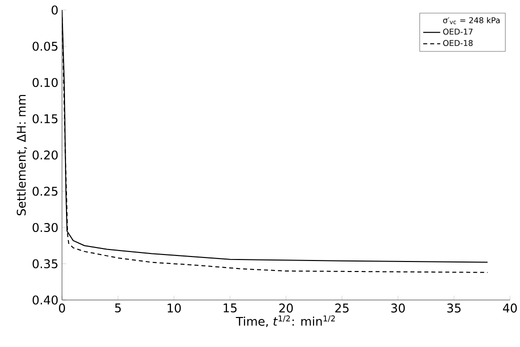 Image resolution: width=520 pixels, height=347 pixels. What do you see at coordinates (45, 119) in the screenshot?
I see `y-tick-label: 0.15` at bounding box center [45, 119].